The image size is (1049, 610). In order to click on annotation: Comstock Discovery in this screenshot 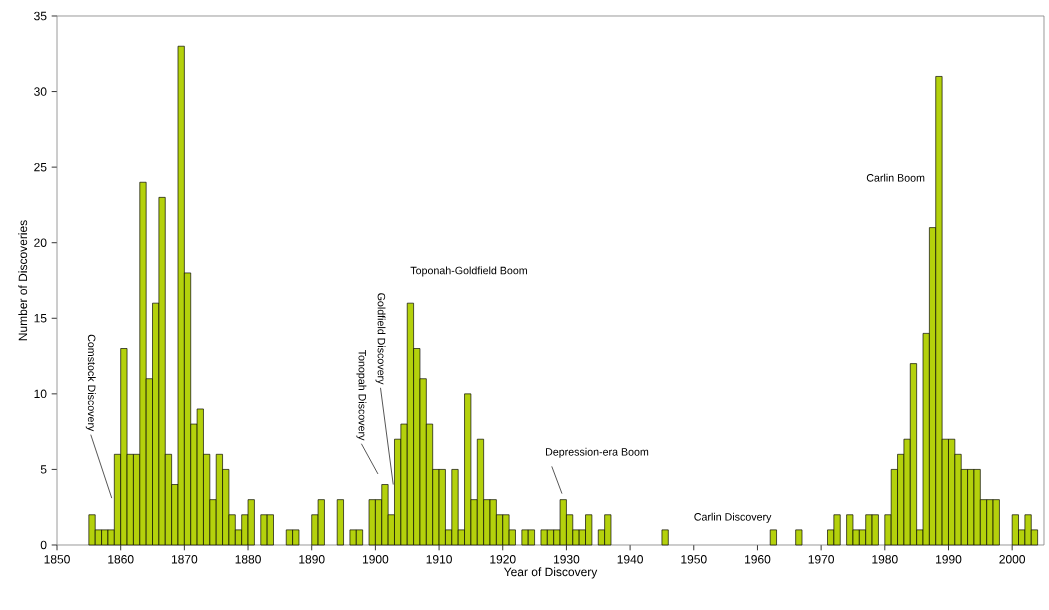, I will do `click(90, 383)`.